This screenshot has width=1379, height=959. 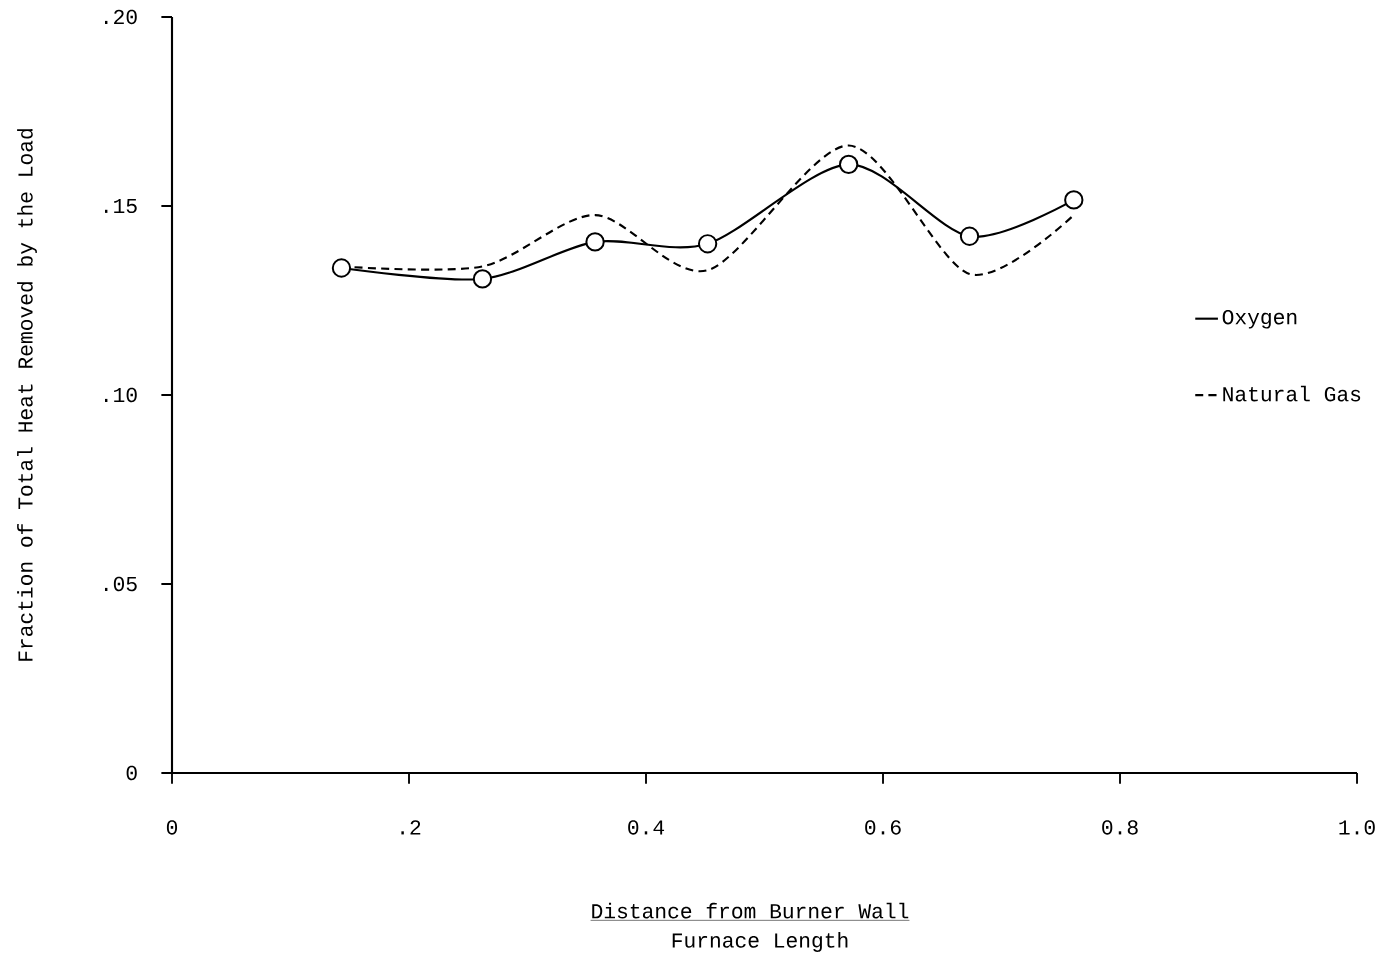 I want to click on x-tick-label: 0.4, so click(x=646, y=827).